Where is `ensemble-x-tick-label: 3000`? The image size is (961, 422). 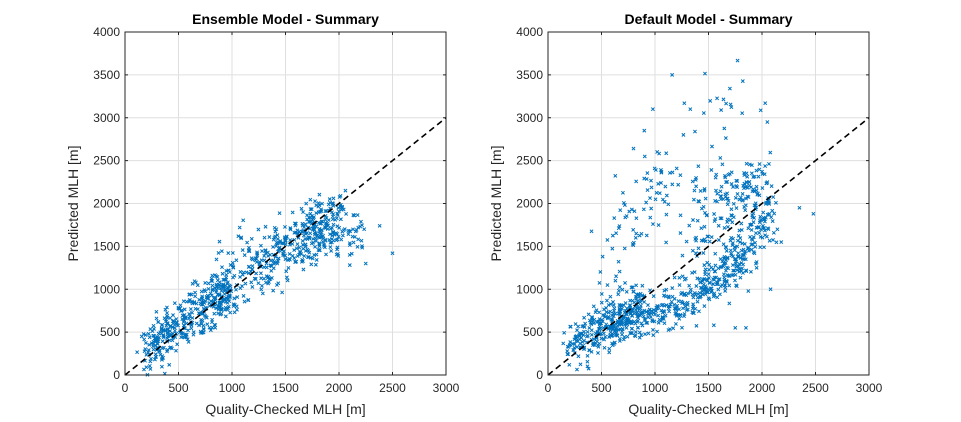
ensemble-x-tick-label: 3000 is located at coordinates (446, 388).